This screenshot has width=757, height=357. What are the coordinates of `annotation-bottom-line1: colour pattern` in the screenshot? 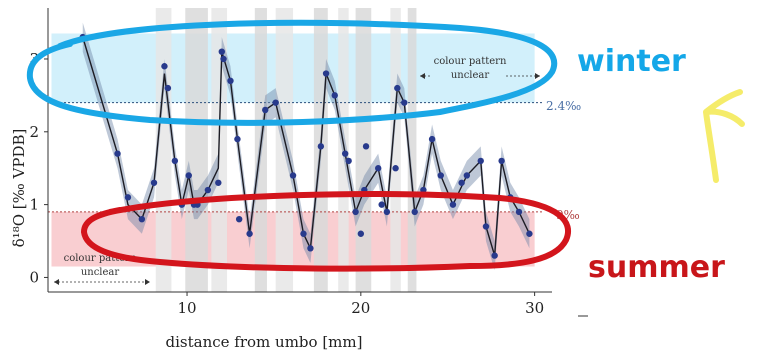 It's located at (100, 258).